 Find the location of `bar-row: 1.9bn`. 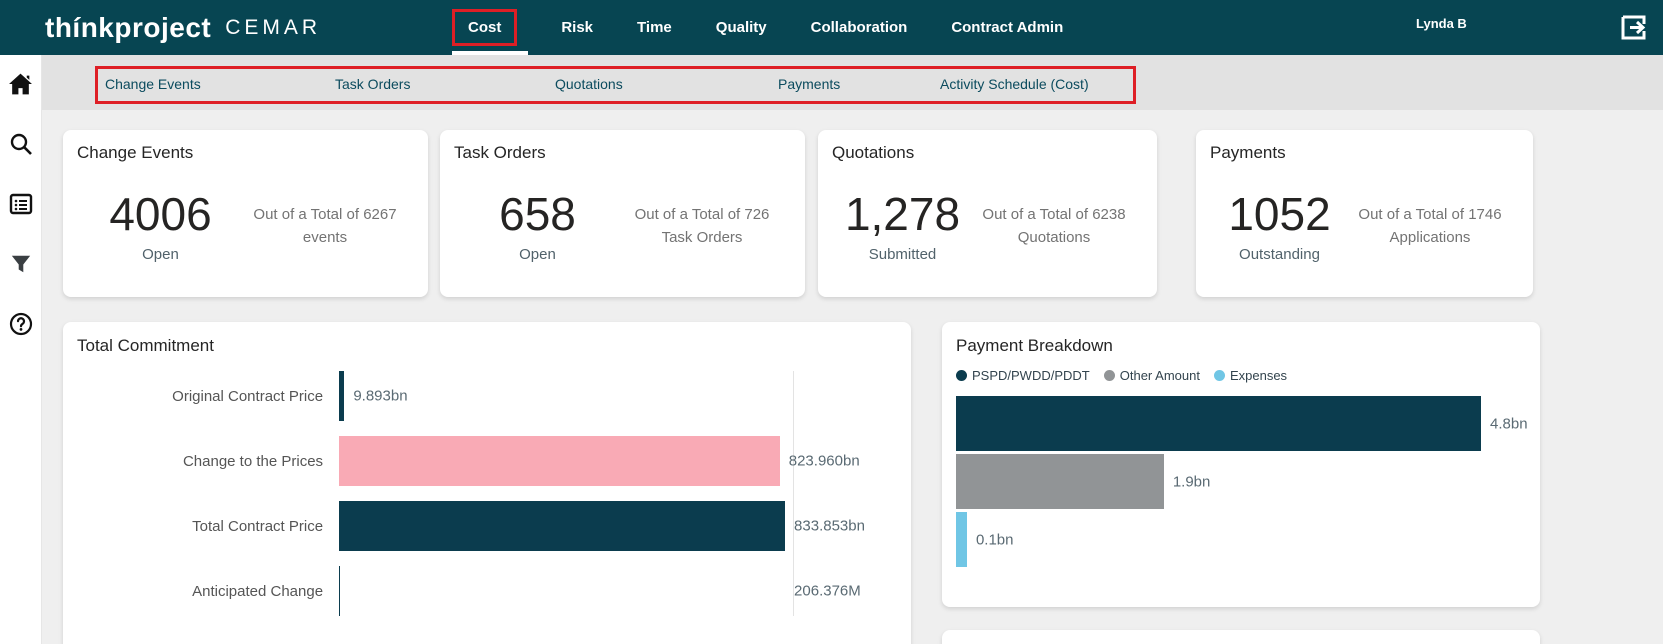

bar-row: 1.9bn is located at coordinates (1241, 481).